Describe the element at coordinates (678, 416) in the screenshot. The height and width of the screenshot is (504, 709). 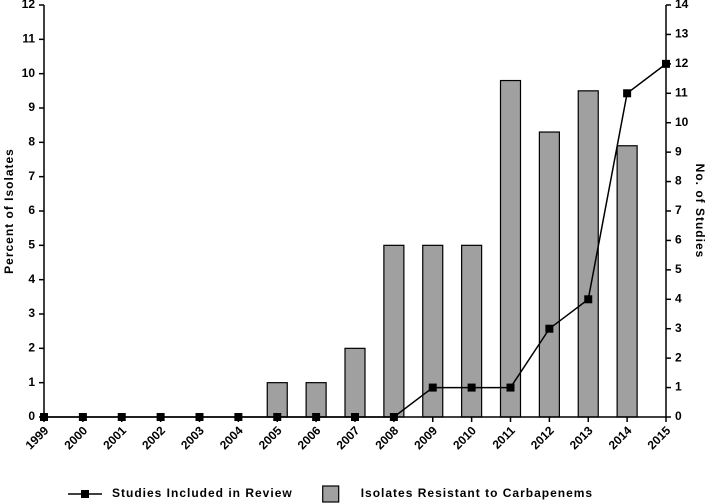
I see `y2-tick-label: 0` at that location.